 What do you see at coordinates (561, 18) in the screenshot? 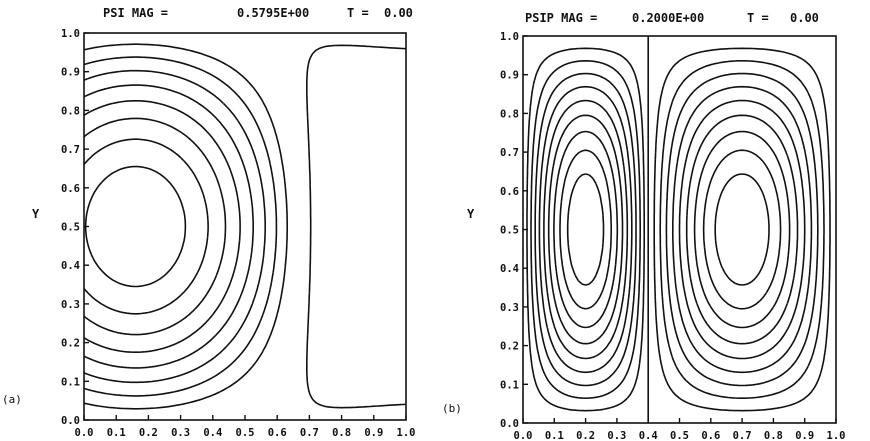
I see `panel-b-title-left: PSIP MAG =` at bounding box center [561, 18].